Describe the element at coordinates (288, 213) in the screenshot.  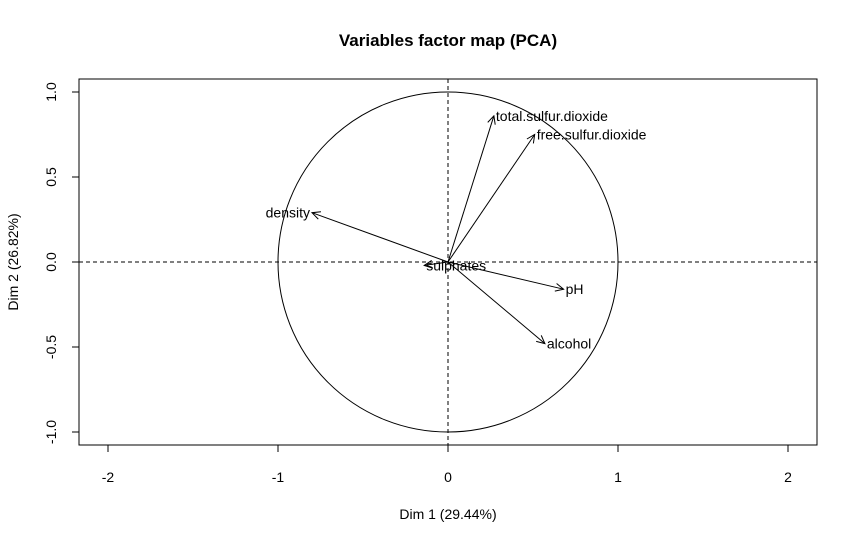
I see `variable-label: density` at that location.